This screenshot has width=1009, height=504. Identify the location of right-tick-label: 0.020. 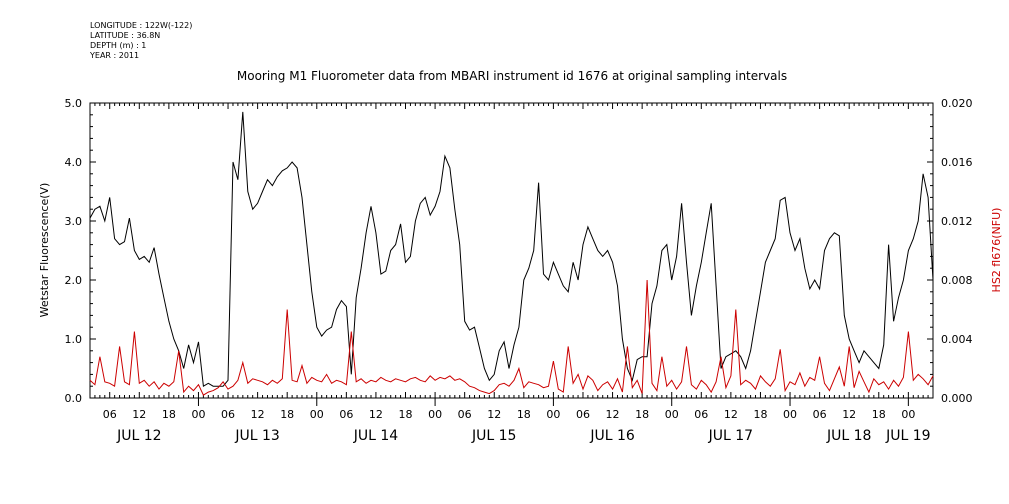
(957, 103).